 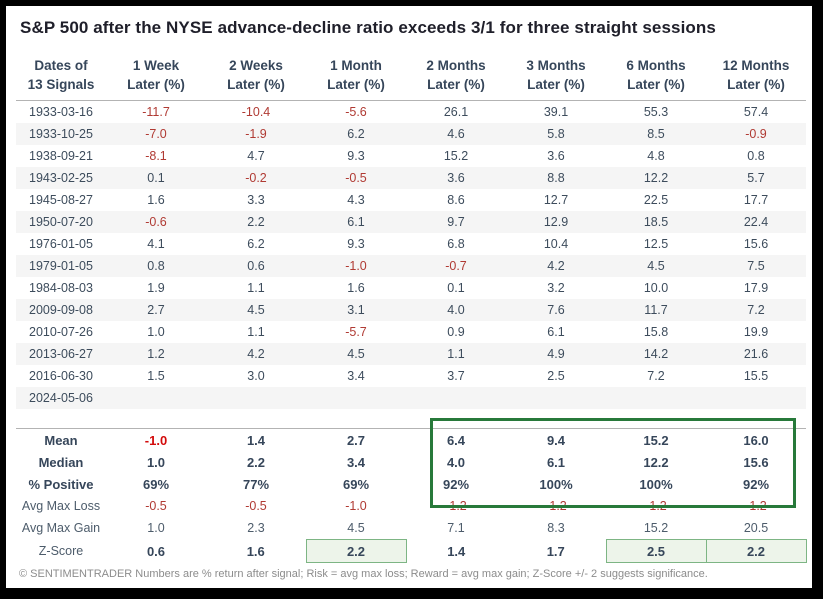 I want to click on summary-row: Avg Max Gain 1.0 2.3 4.5 7.1 8.3 15.2 20.5, so click(x=411, y=528).